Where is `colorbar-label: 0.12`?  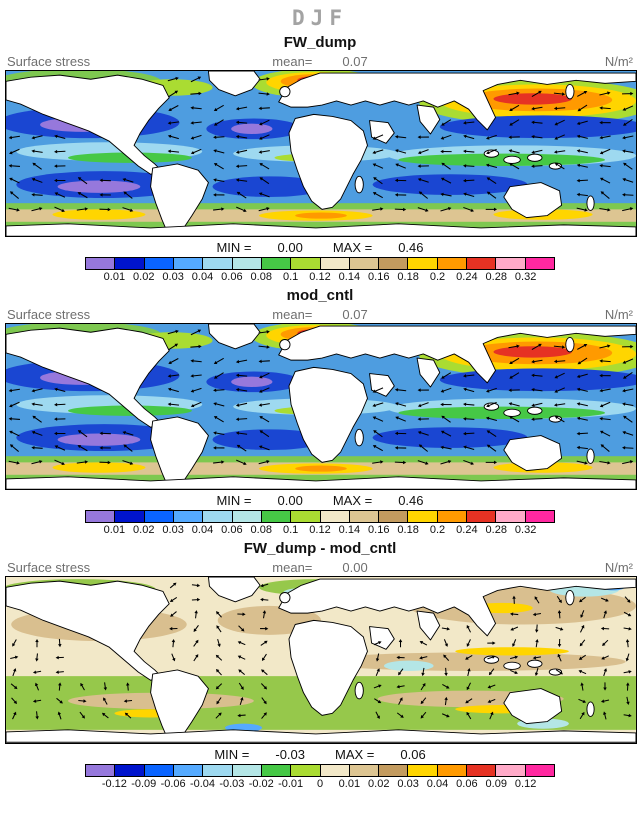
colorbar-label: 0.12 is located at coordinates (525, 783).